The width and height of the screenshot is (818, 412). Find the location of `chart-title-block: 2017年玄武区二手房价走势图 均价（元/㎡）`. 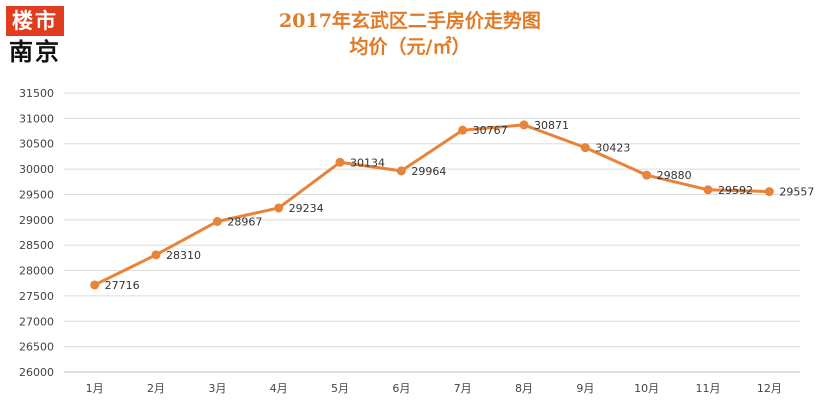

chart-title-block: 2017年玄武区二手房价走势图 均价（元/㎡） is located at coordinates (410, 34).